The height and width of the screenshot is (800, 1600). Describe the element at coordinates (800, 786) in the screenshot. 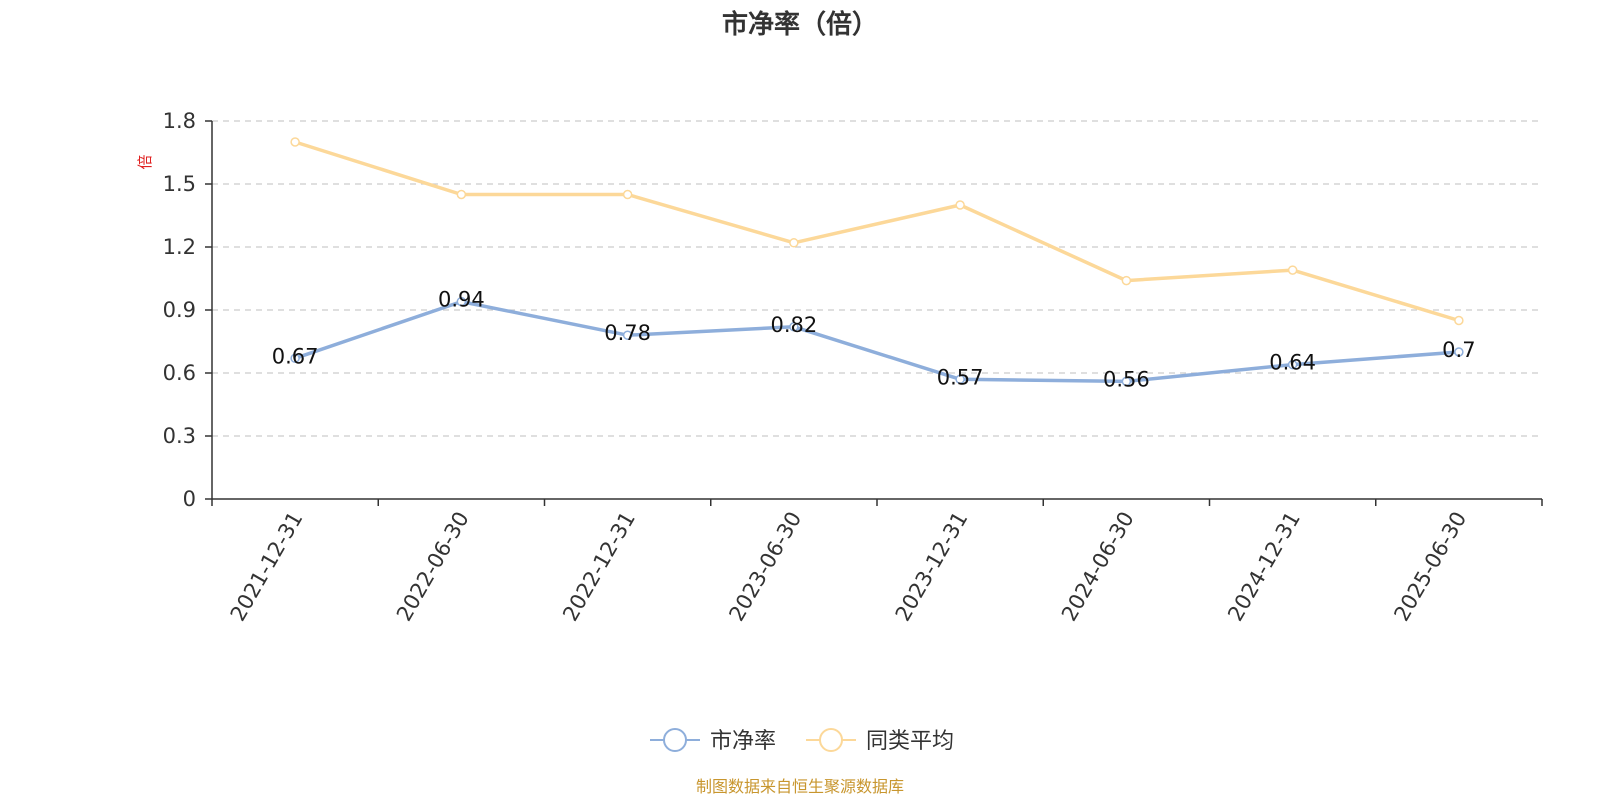

I see `data-source-note: 制图数据来自恒生聚源数据库` at that location.